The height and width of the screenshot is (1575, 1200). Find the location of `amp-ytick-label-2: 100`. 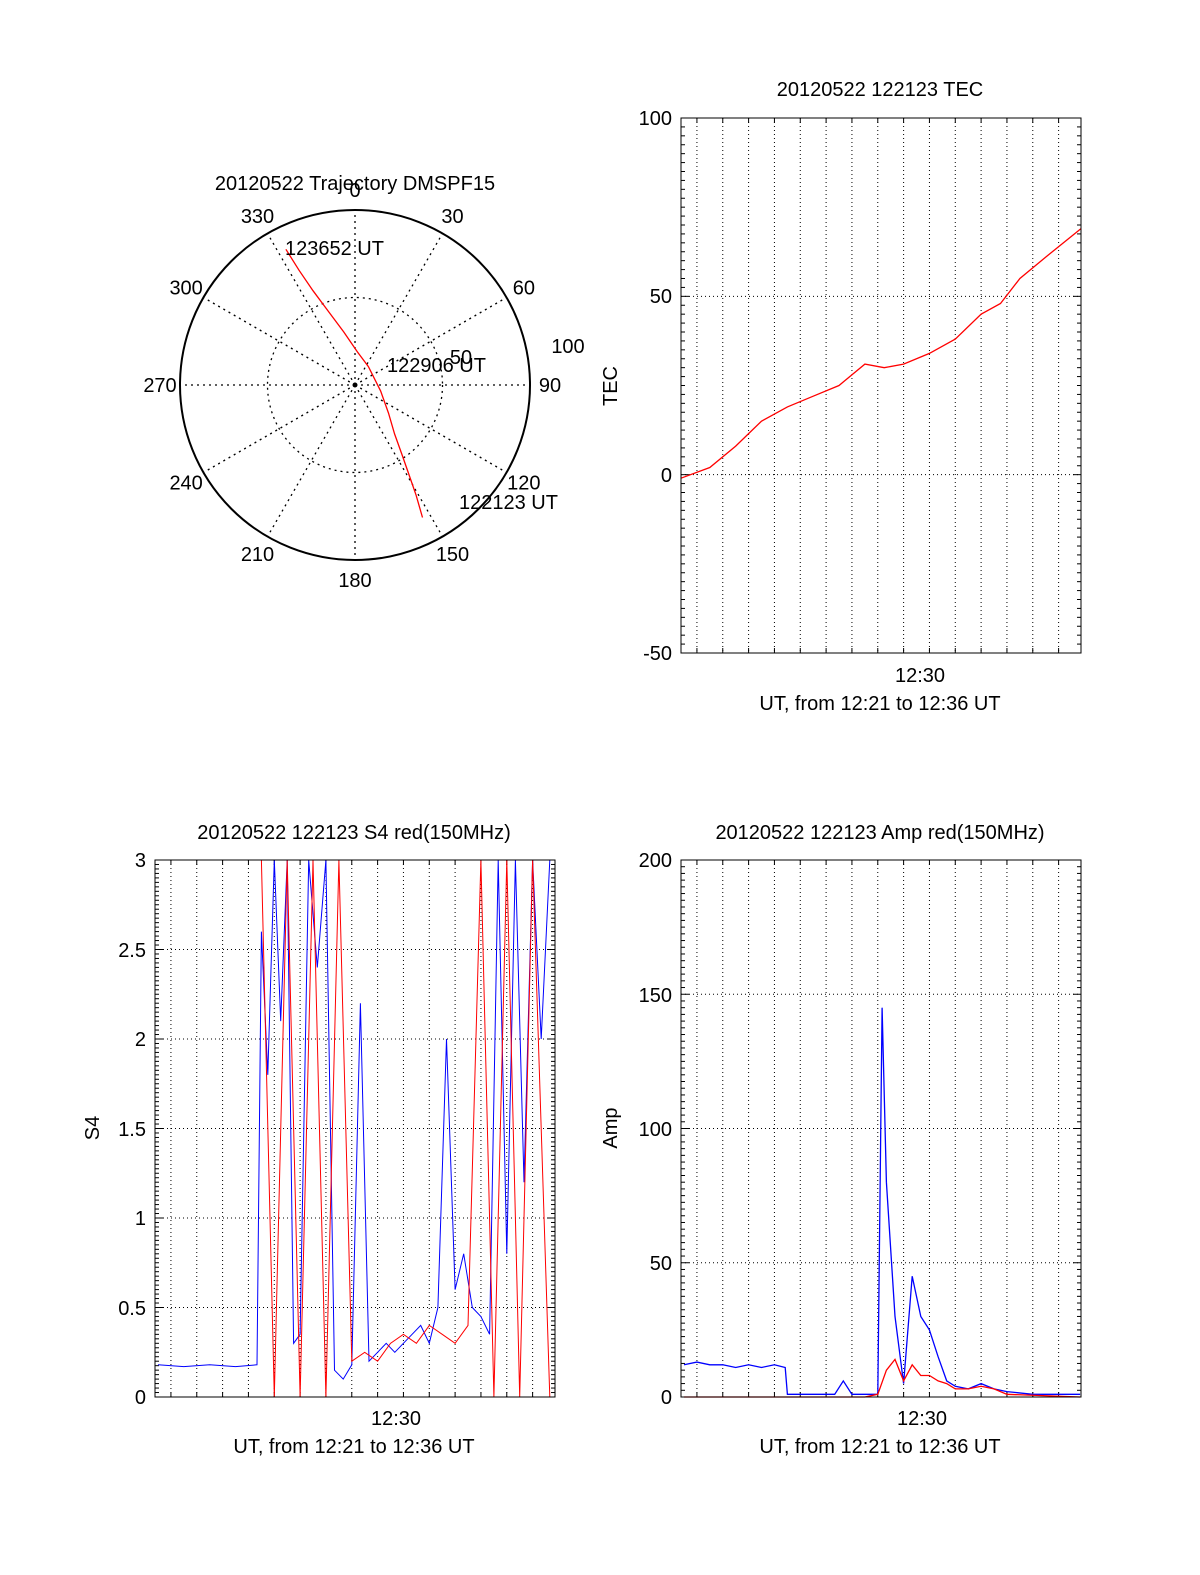

amp-ytick-label-2: 100 is located at coordinates (655, 1130).